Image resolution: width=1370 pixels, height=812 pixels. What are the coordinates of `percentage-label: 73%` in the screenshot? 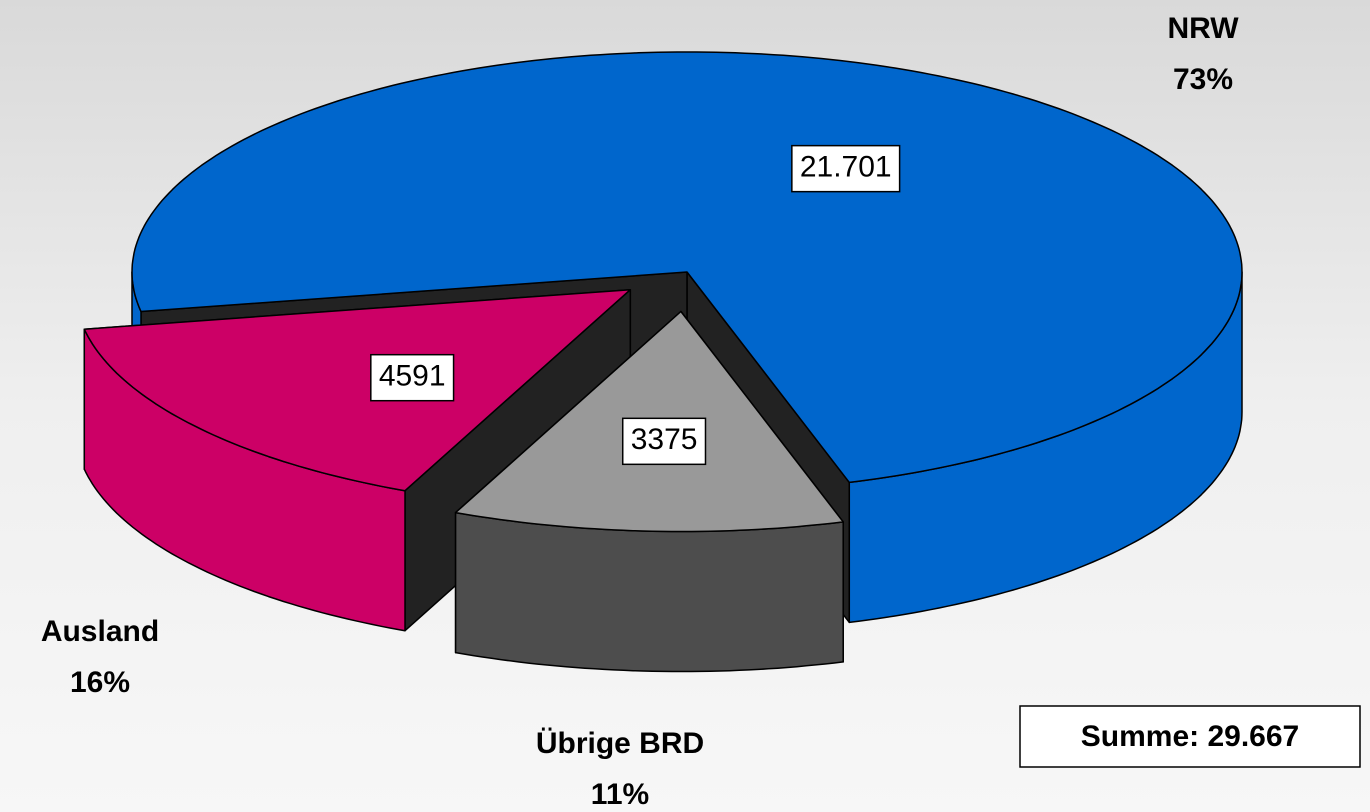 It's located at (1203, 79).